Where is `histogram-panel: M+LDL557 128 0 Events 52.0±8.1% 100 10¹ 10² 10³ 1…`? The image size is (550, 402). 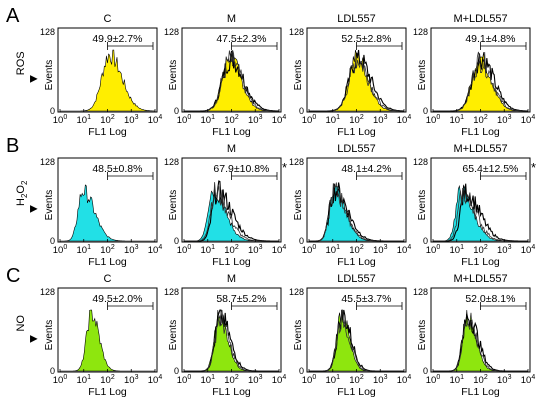 histogram-panel: M+LDL557 128 0 Events 52.0±8.1% 100 10¹ 10² 10³ 1… is located at coordinates (474, 335).